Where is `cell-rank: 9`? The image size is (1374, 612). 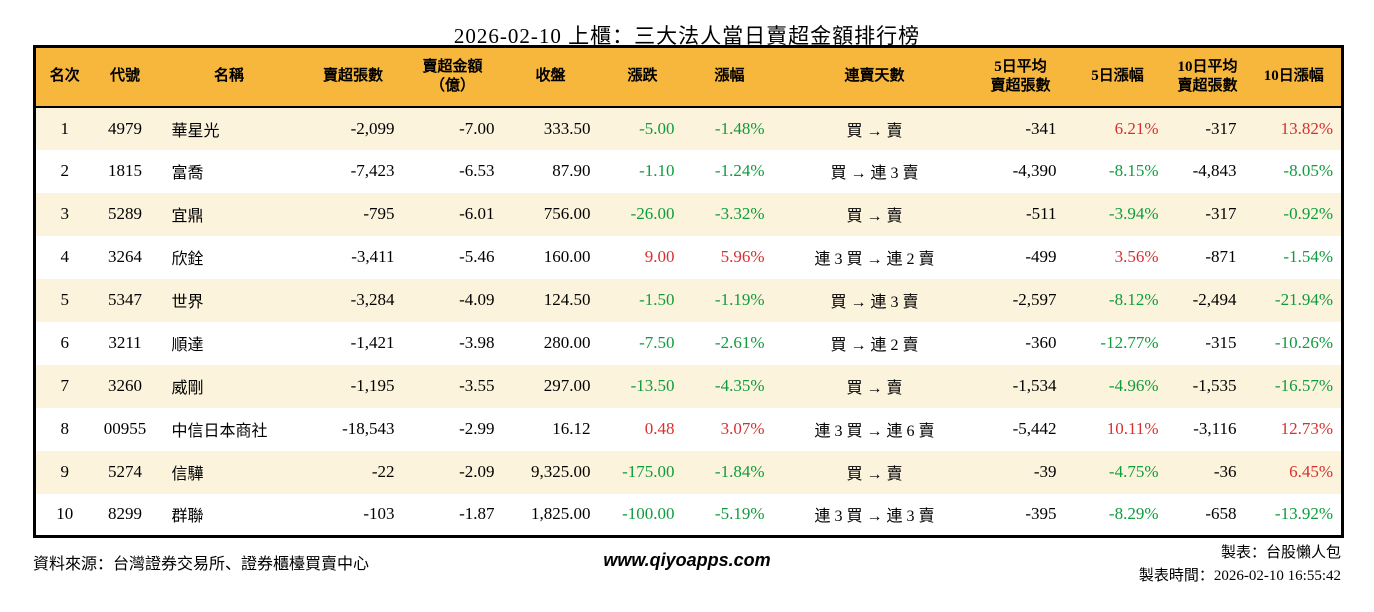 cell-rank: 9 is located at coordinates (65, 471).